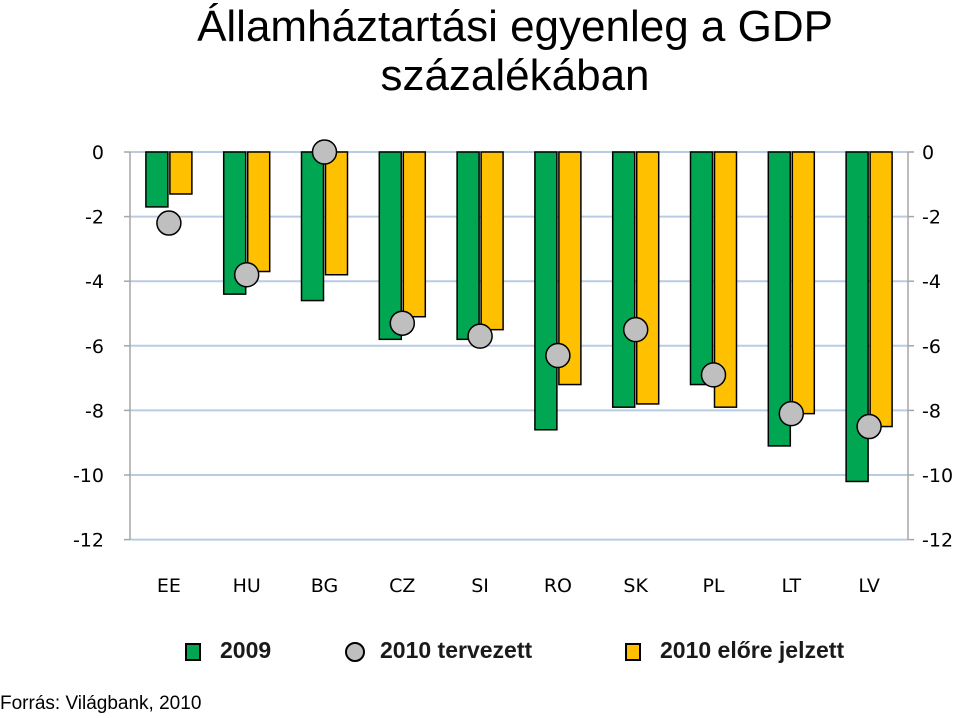  Describe the element at coordinates (791, 413) in the screenshot. I see `marker-2010-plan-lt` at that location.